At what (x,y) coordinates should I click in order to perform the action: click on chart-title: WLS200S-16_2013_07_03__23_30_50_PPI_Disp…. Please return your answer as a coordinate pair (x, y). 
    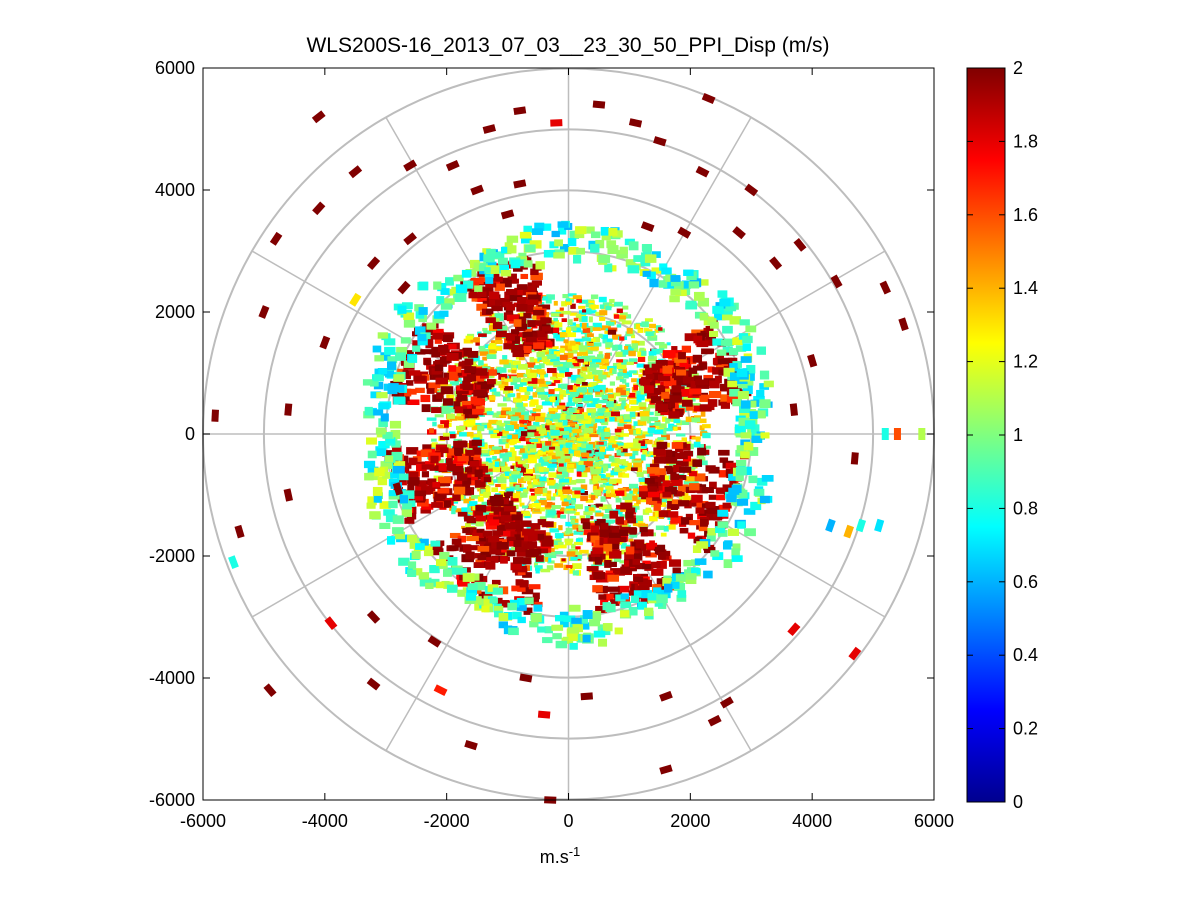
    Looking at the image, I should click on (567, 45).